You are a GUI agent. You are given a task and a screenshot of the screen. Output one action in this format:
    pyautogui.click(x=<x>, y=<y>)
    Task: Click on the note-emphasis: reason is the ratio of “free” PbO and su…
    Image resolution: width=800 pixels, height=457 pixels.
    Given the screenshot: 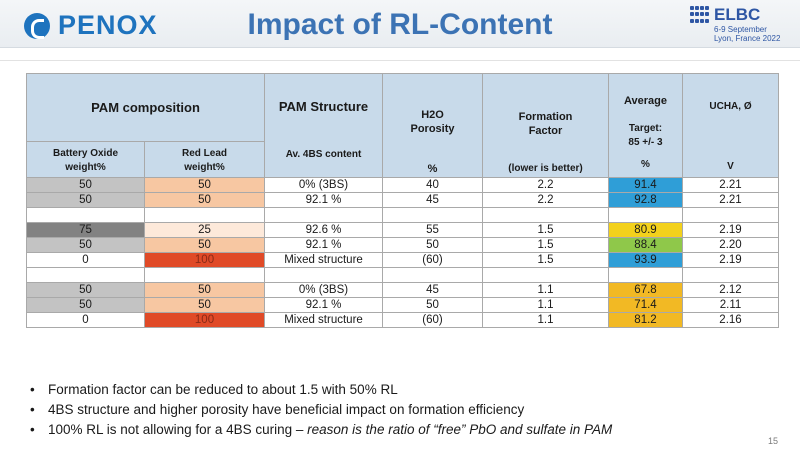 What is the action you would take?
    pyautogui.click(x=460, y=429)
    